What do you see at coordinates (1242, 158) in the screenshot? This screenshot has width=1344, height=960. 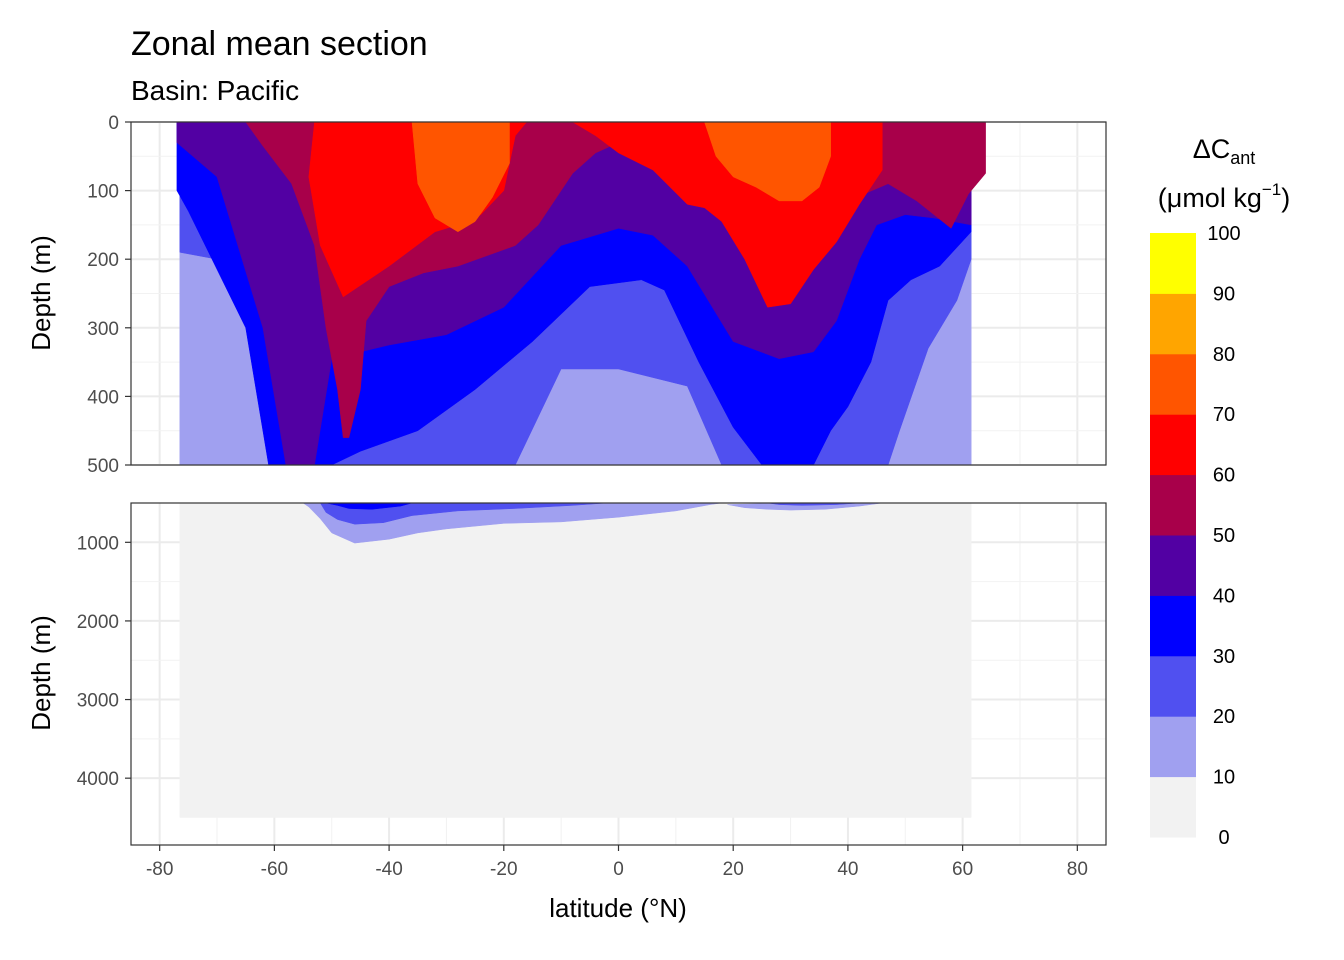 I see `legend-title-subscript: ant` at bounding box center [1242, 158].